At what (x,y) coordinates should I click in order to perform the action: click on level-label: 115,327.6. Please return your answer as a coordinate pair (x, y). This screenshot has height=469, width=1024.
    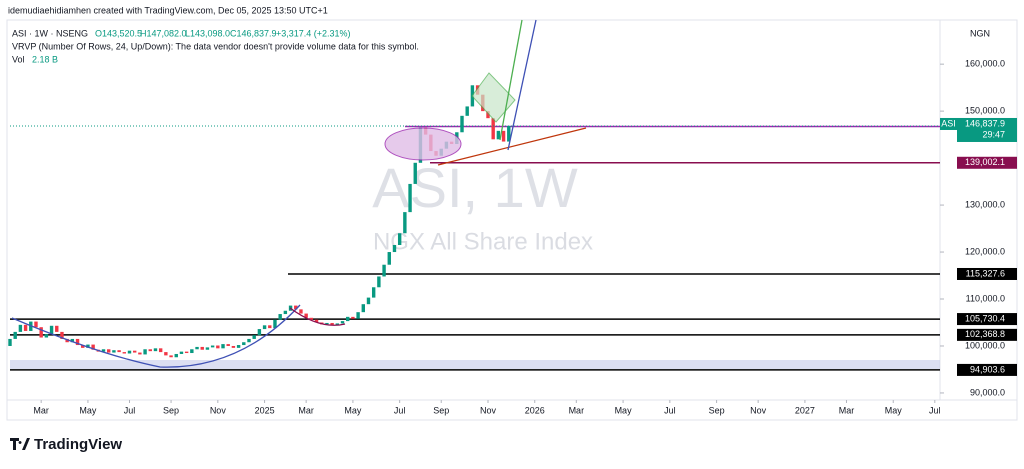
    Looking at the image, I should click on (985, 273).